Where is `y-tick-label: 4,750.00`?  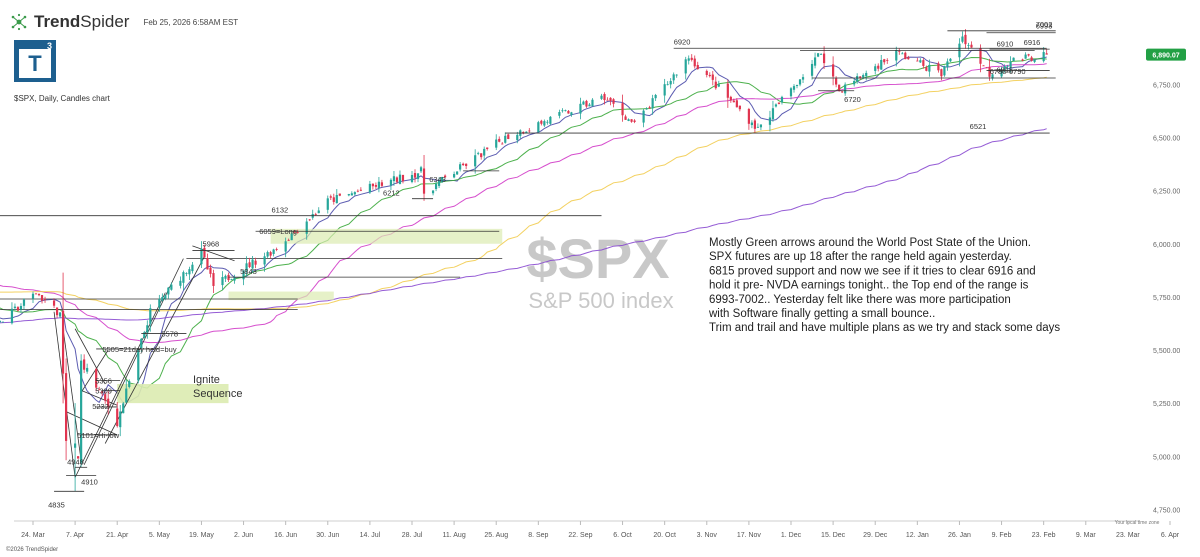 y-tick-label: 4,750.00 is located at coordinates (1166, 510).